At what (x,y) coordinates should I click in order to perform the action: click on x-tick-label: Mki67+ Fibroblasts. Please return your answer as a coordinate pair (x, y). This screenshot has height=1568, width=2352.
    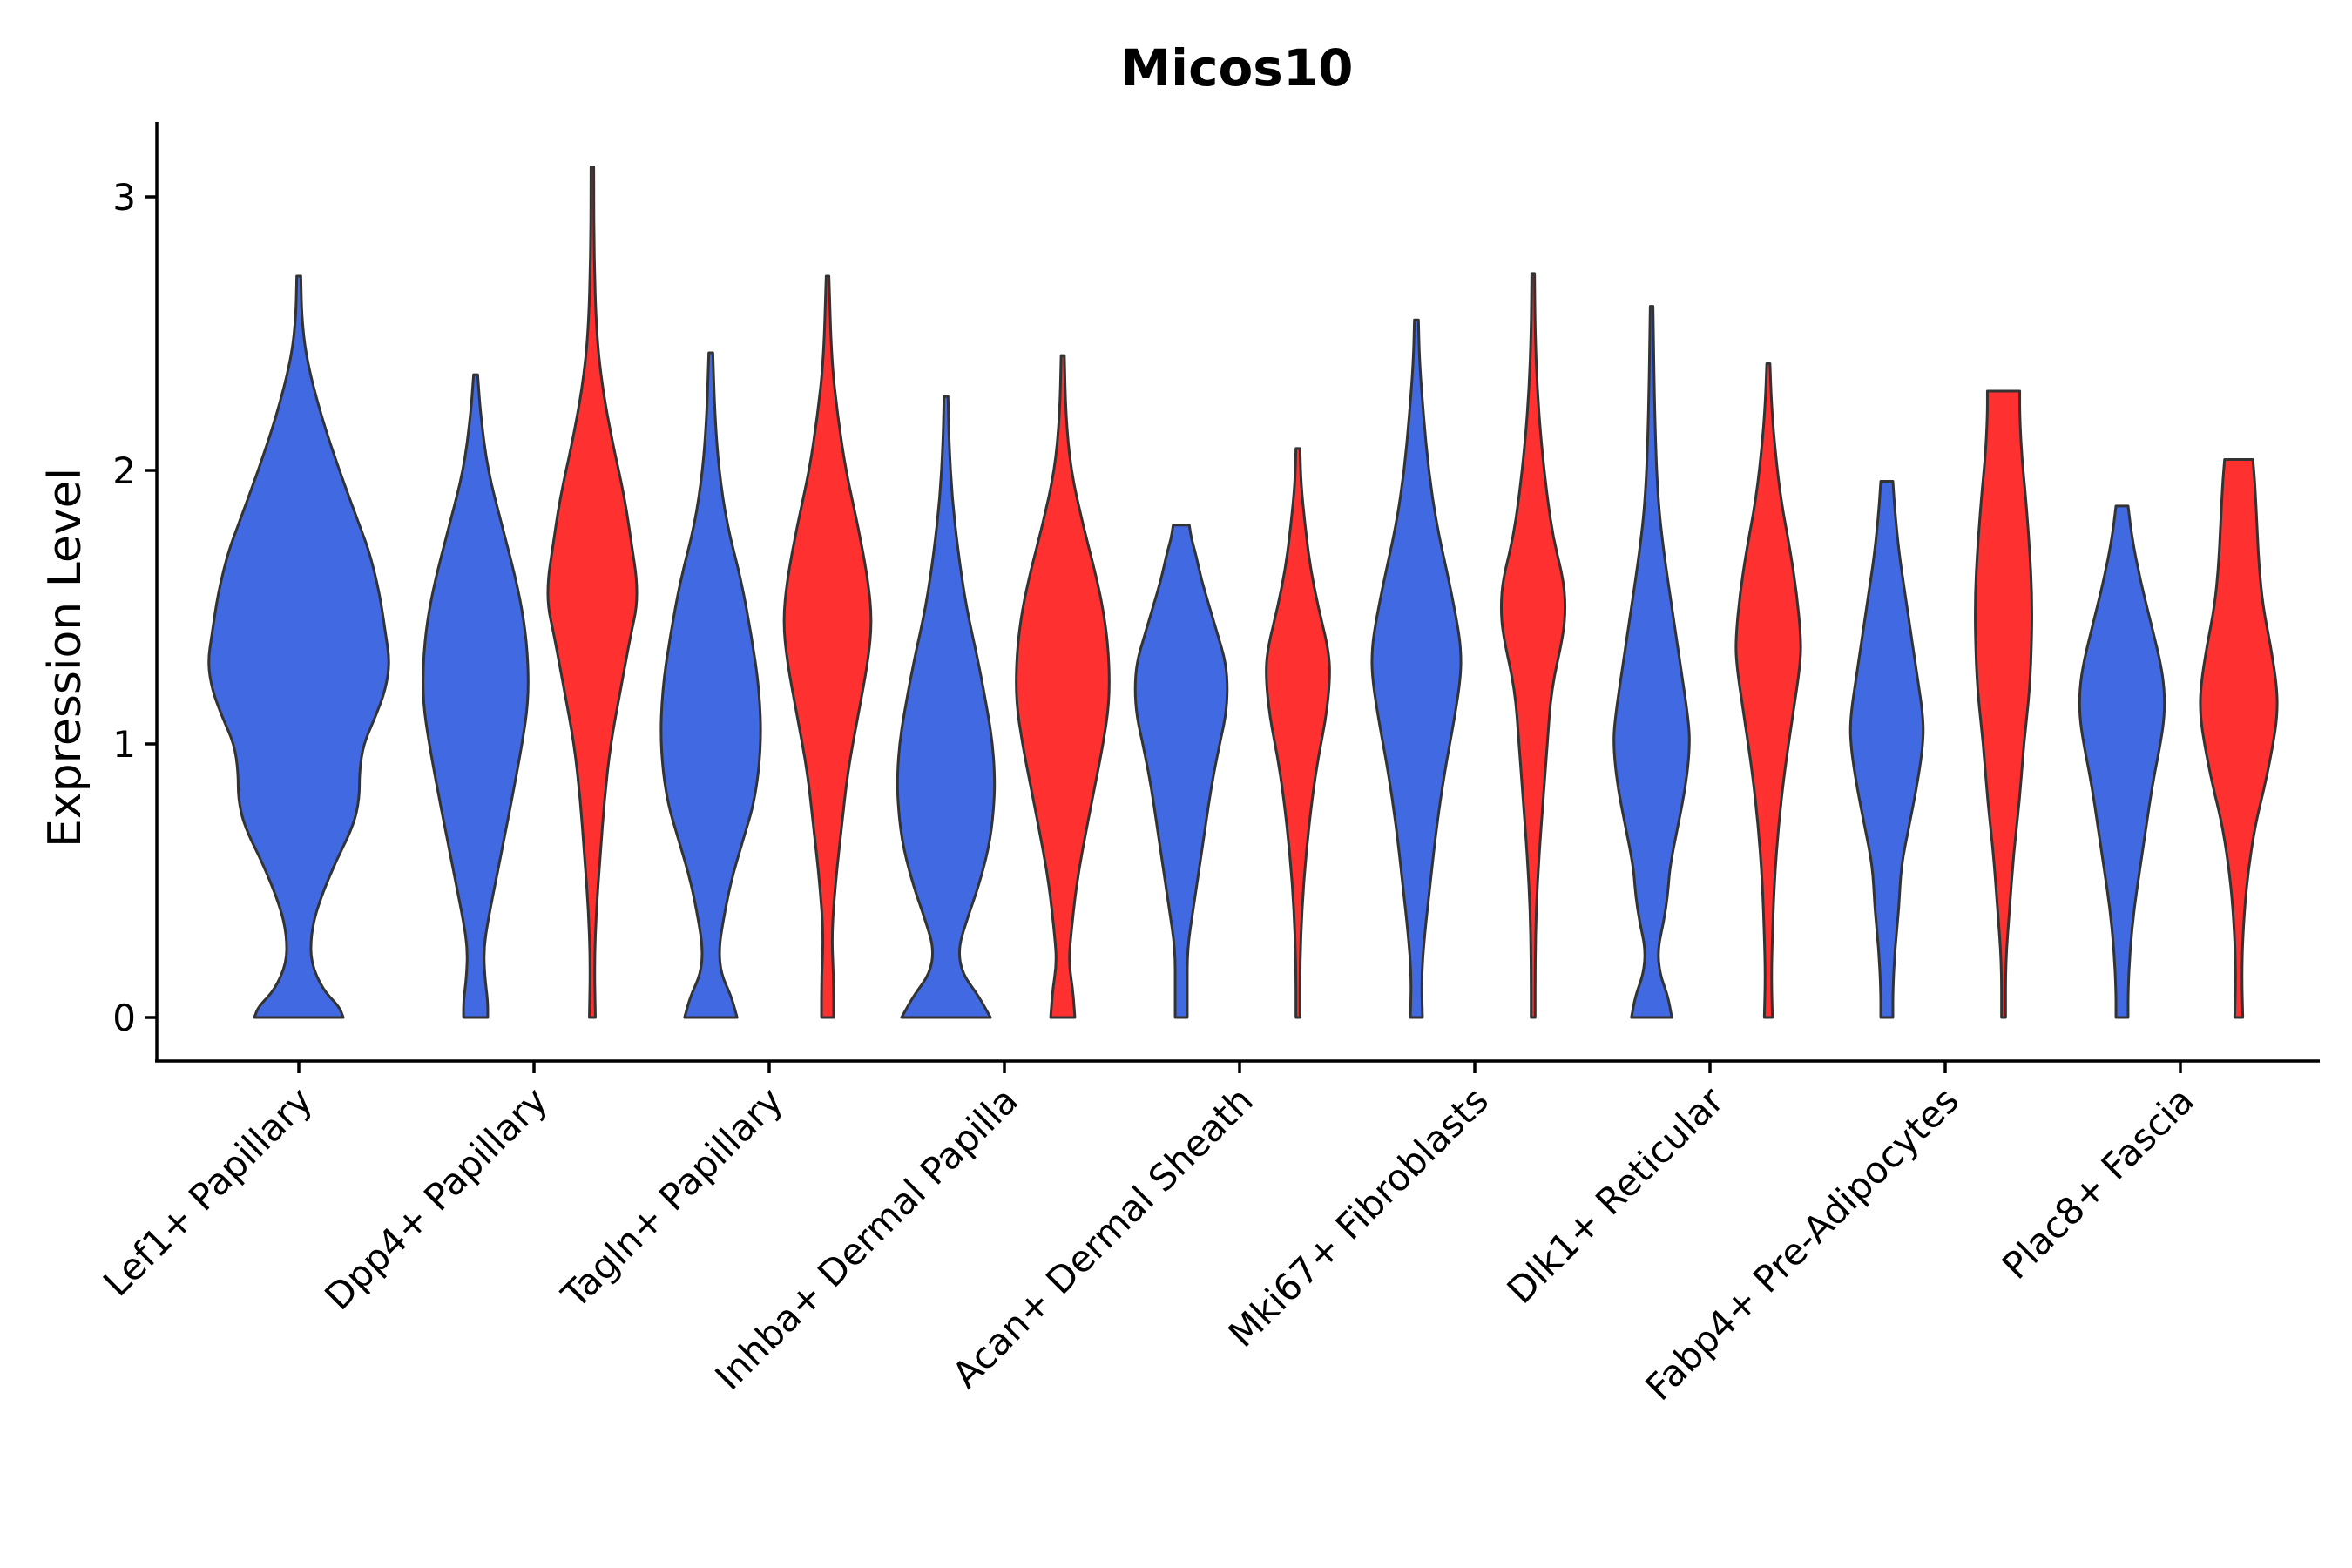
    Looking at the image, I should click on (1359, 1216).